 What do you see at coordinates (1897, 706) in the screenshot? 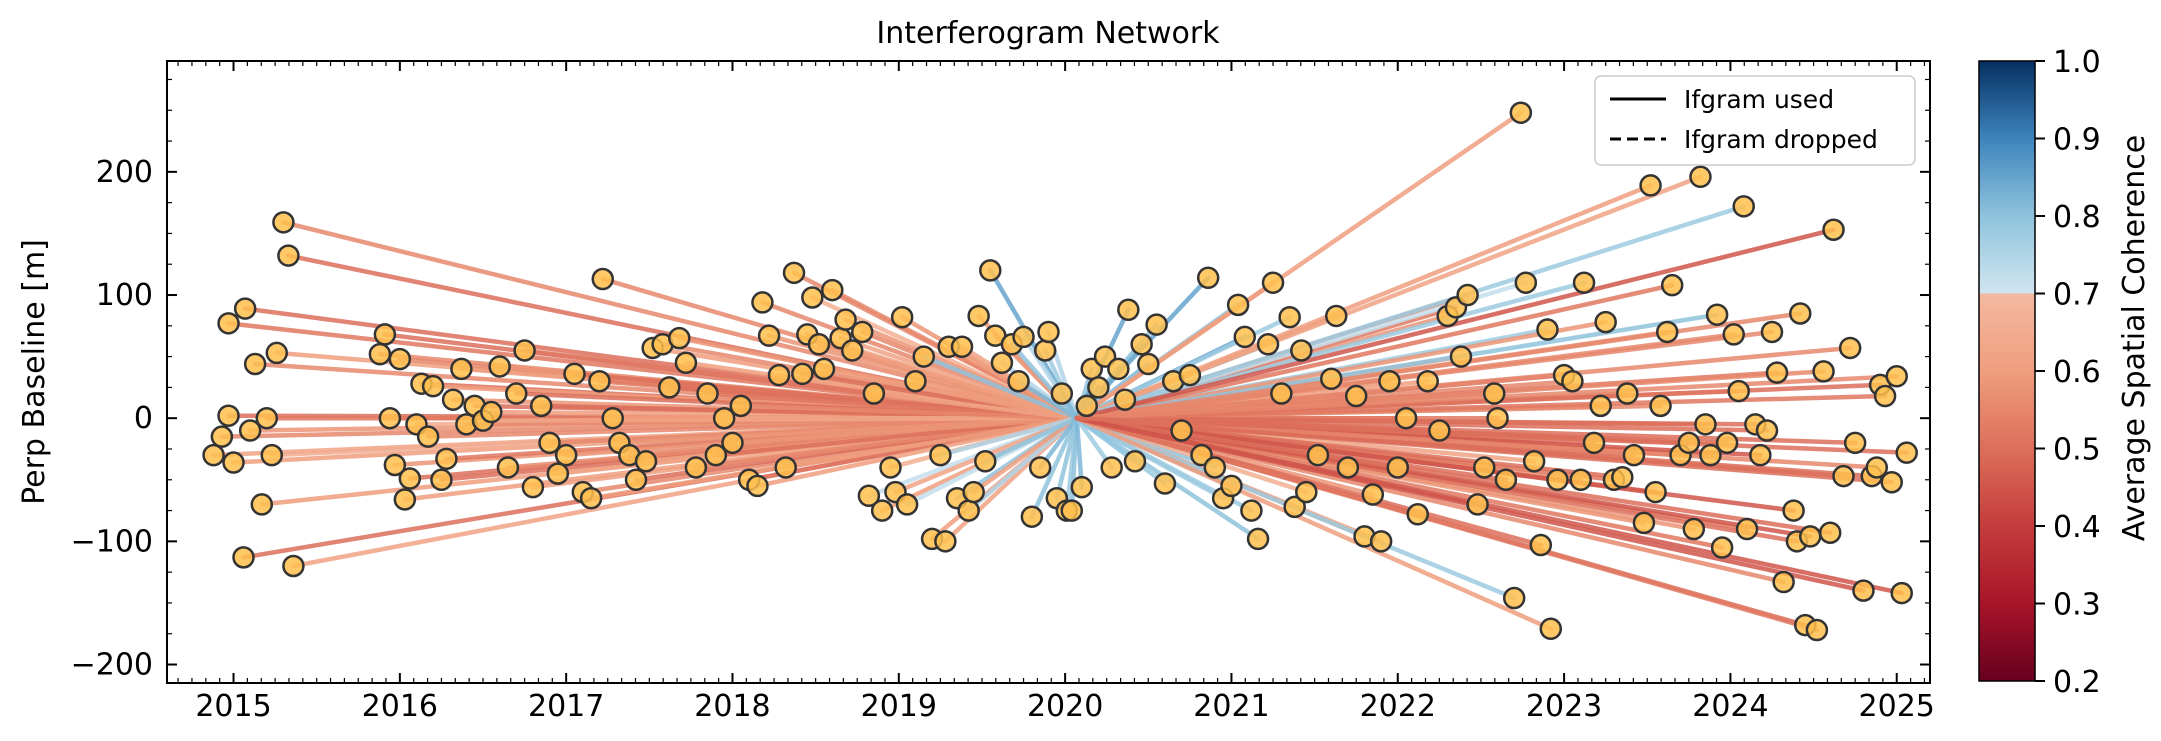
I see `x-tick-label-10: 2025` at bounding box center [1897, 706].